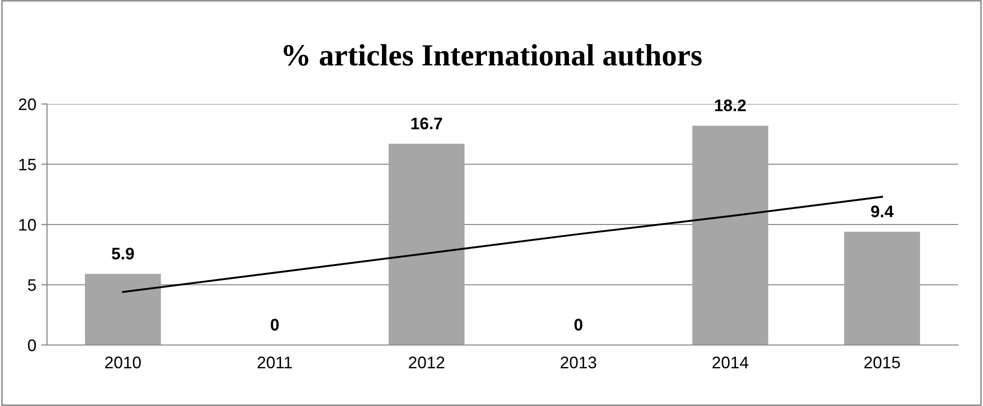  What do you see at coordinates (27, 104) in the screenshot?
I see `y-tick-label: 20` at bounding box center [27, 104].